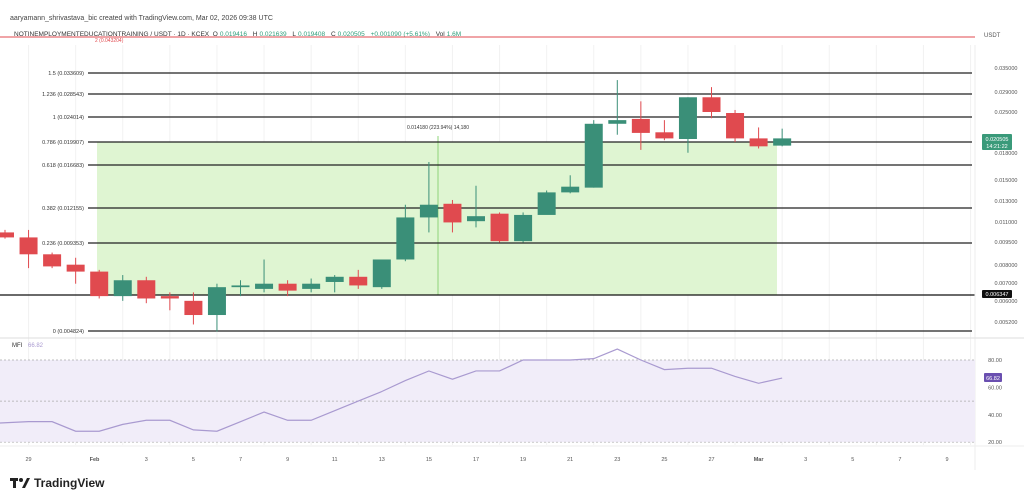  What do you see at coordinates (440, 34) in the screenshot?
I see `volume-label: Vol` at bounding box center [440, 34].